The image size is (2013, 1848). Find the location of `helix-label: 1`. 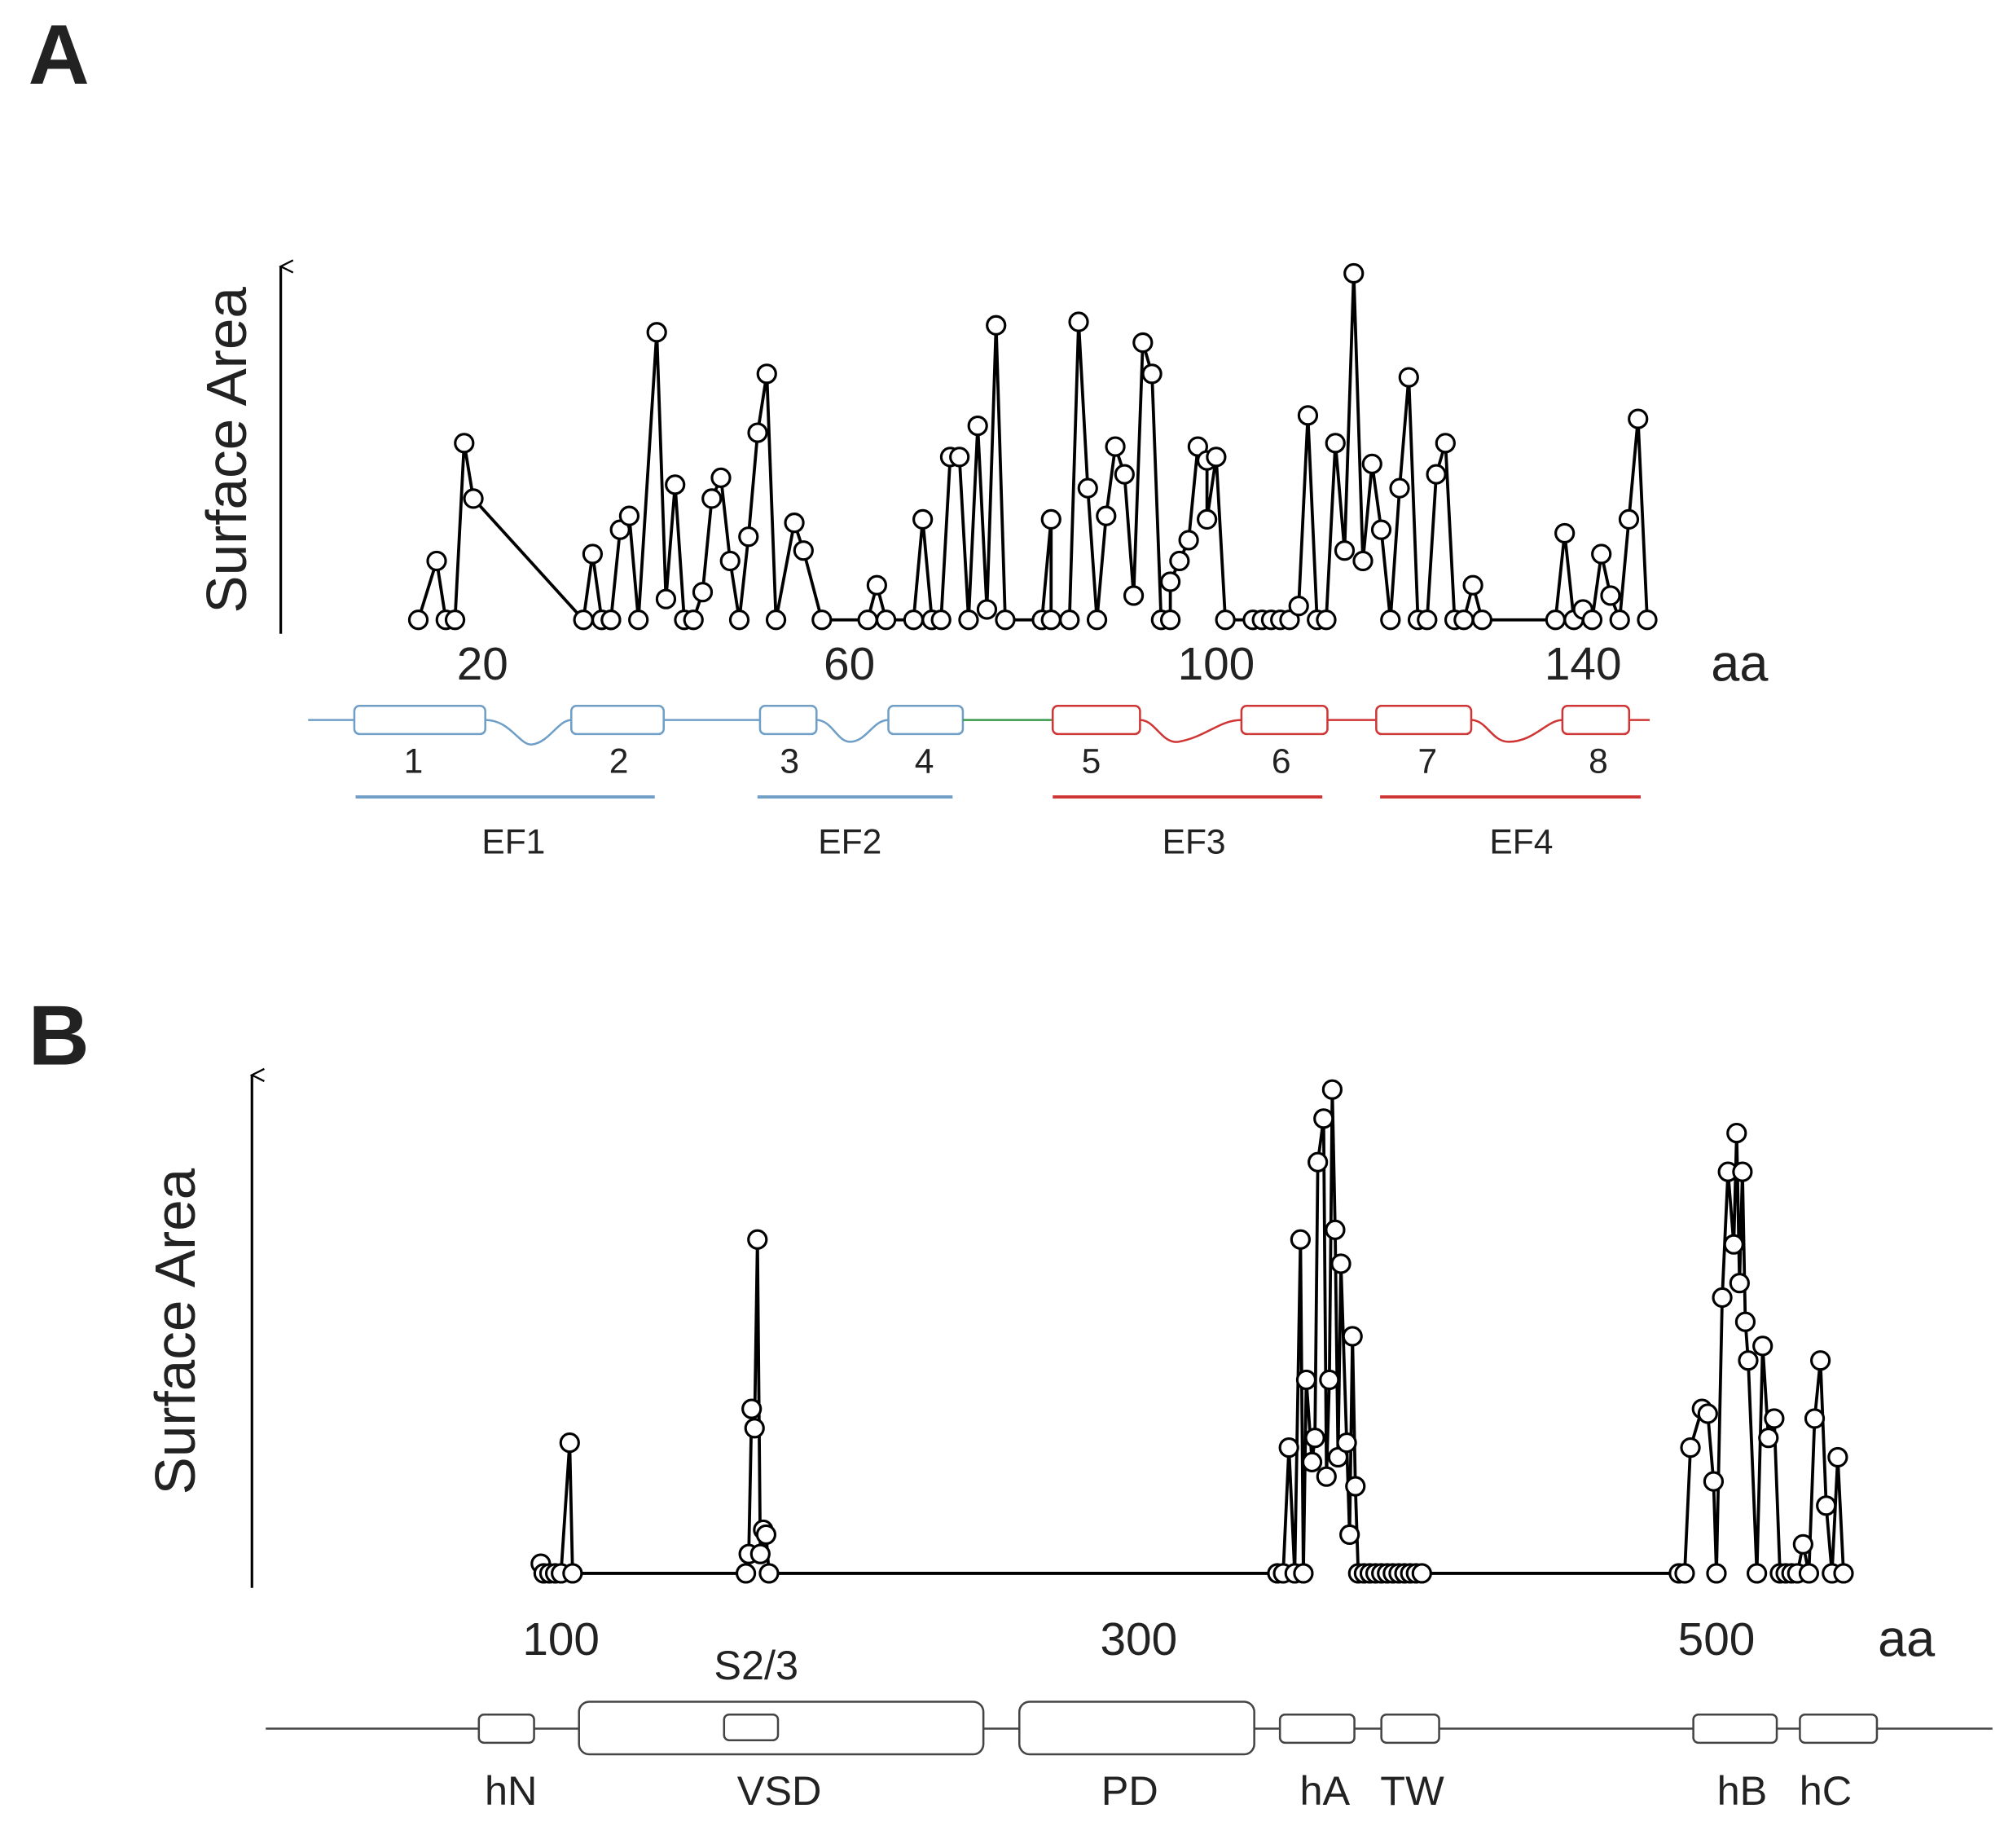

helix-label: 1 is located at coordinates (414, 761).